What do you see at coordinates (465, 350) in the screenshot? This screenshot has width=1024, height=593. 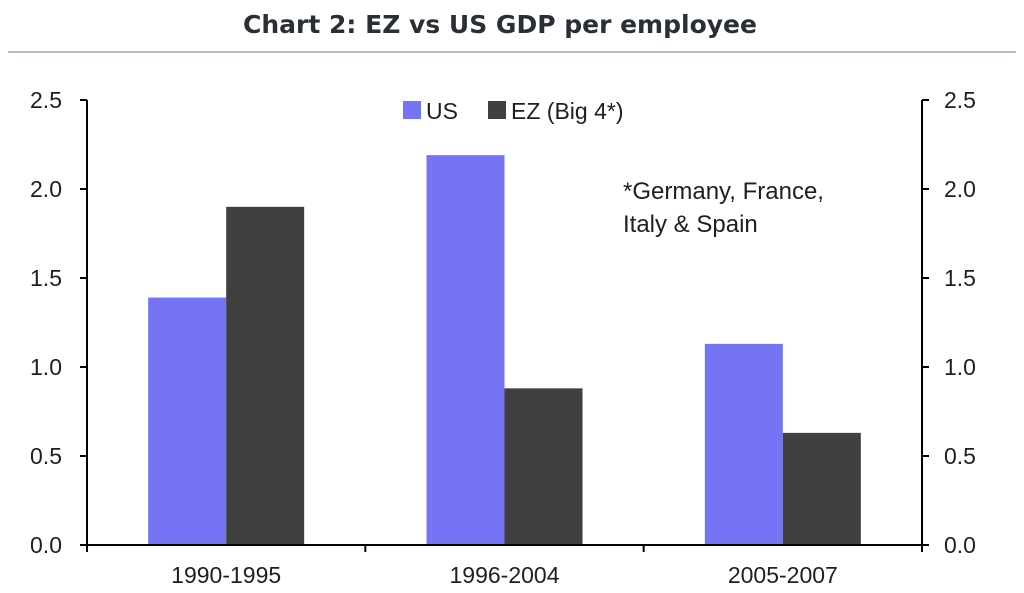 I see `bar-us-1996-2004` at bounding box center [465, 350].